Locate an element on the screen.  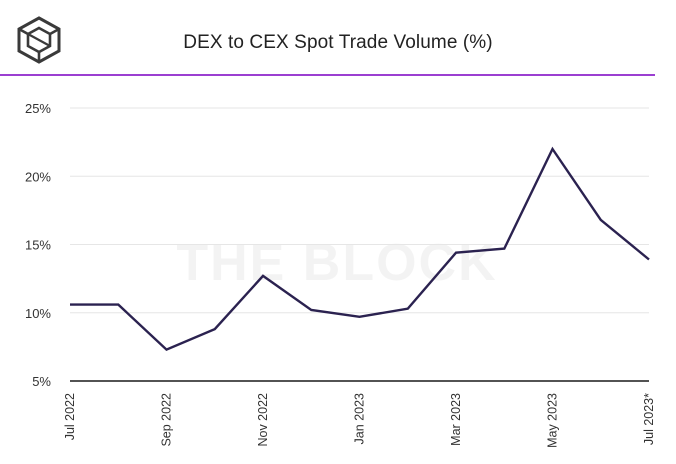
chart-title: DEX to CEX Spot Trade Volume (%) is located at coordinates (338, 42).